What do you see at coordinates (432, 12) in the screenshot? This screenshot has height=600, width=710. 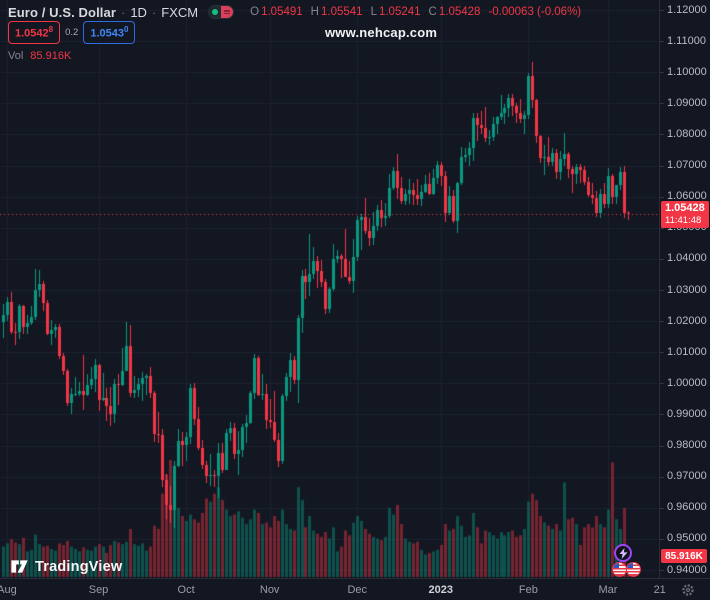 I see `close-label: C` at bounding box center [432, 12].